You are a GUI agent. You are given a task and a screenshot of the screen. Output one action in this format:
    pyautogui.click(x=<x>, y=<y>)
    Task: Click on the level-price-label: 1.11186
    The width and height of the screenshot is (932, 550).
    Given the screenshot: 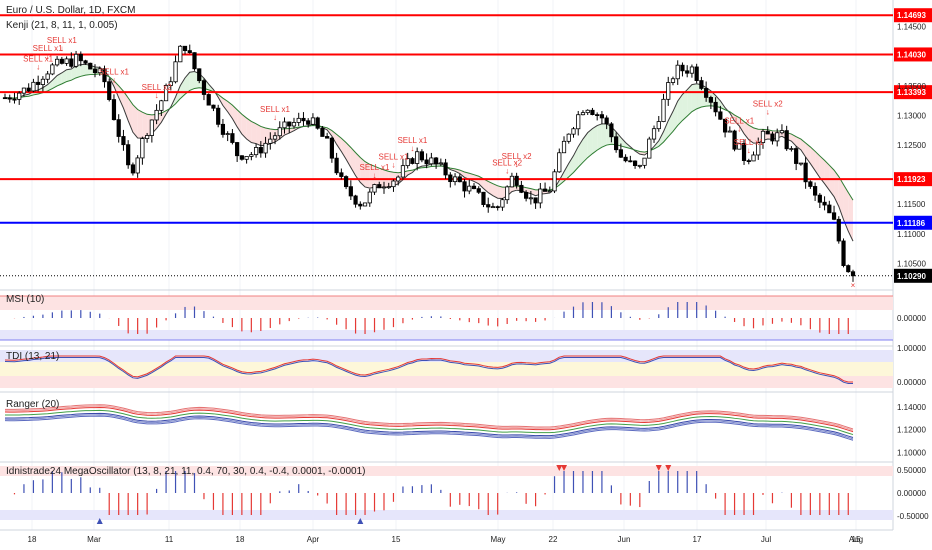 What is the action you would take?
    pyautogui.click(x=913, y=222)
    